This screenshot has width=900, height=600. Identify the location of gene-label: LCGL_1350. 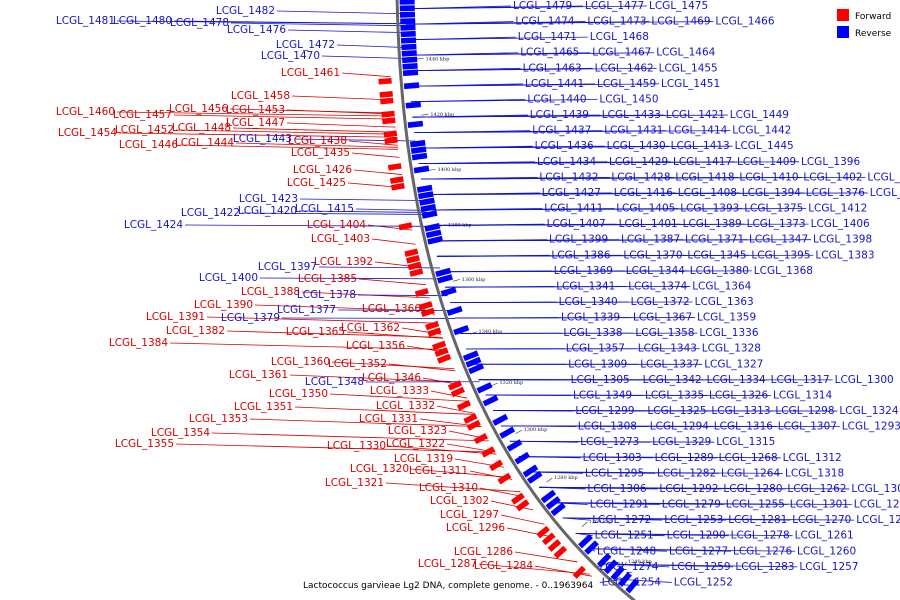
(298, 394).